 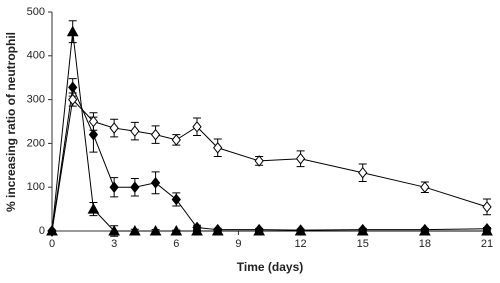 What do you see at coordinates (238, 244) in the screenshot?
I see `x-tick-label: 9` at bounding box center [238, 244].